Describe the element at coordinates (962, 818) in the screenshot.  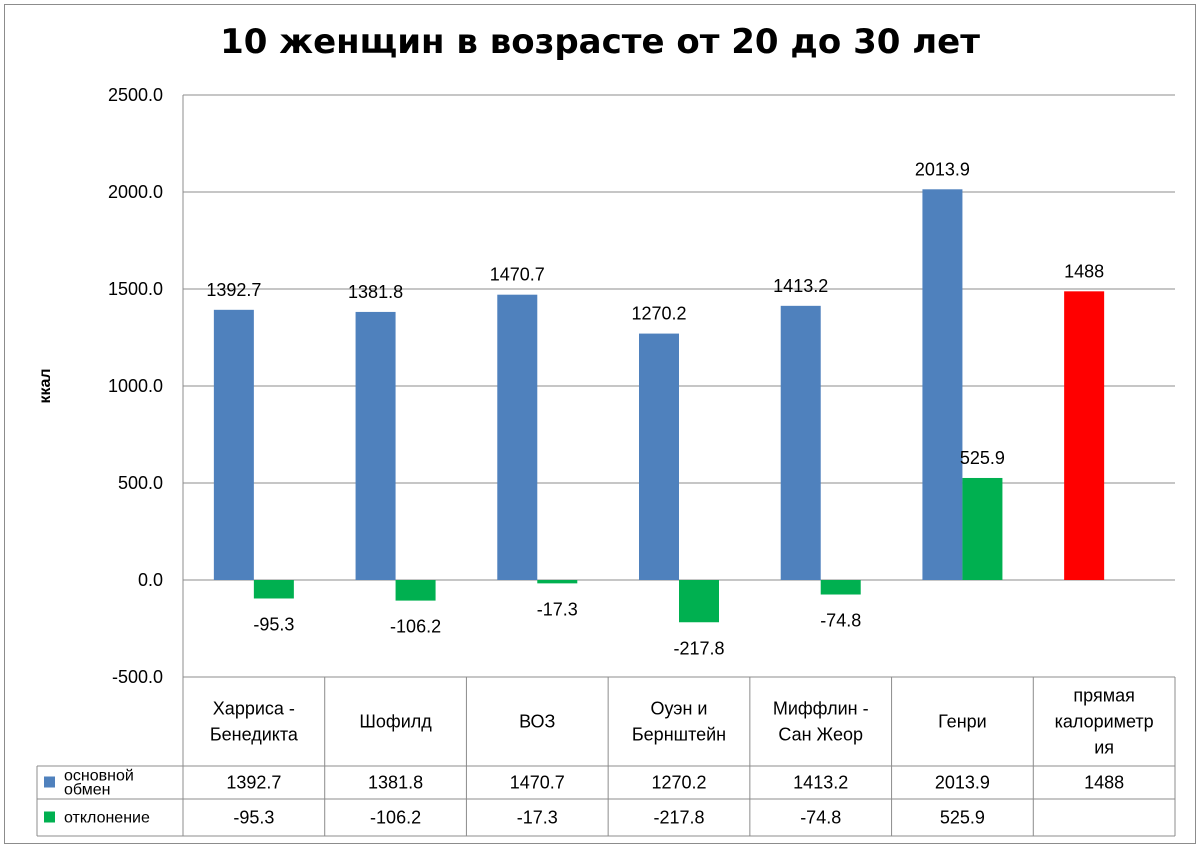
I see `table-cell: 525.9` at that location.